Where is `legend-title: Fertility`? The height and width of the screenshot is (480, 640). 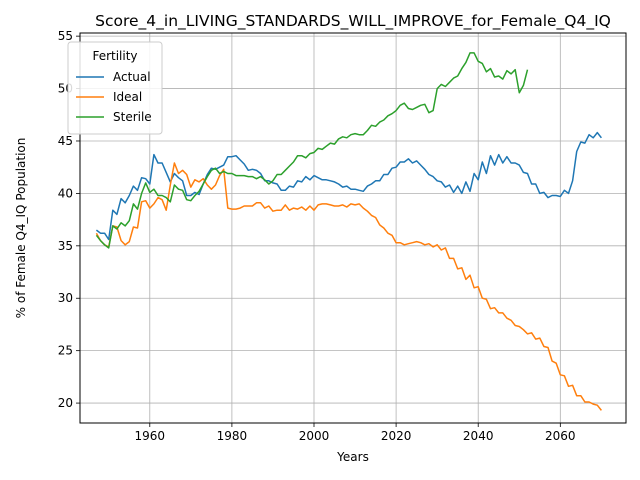
legend-title: Fertility is located at coordinates (114, 56).